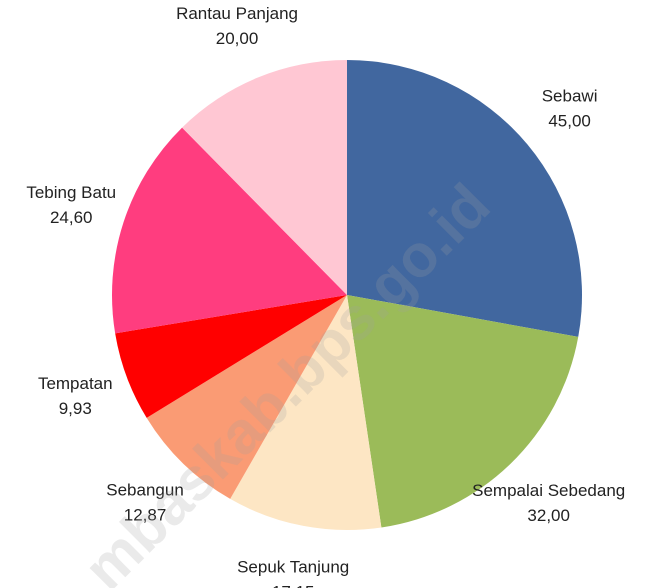 The image size is (657, 588). Describe the element at coordinates (71, 192) in the screenshot. I see `category-label: Tebing Batu` at that location.